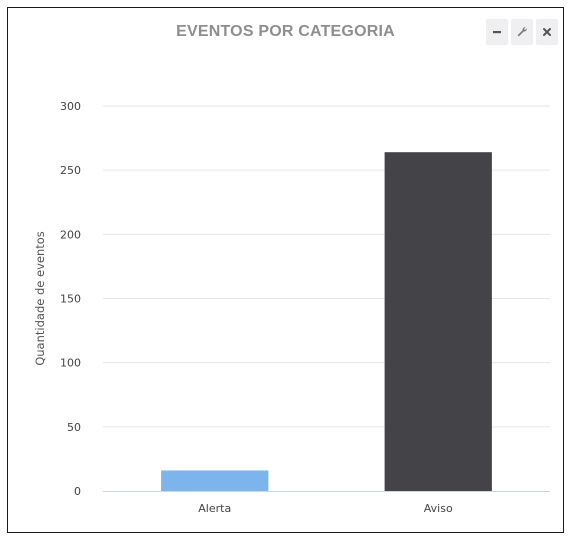 Image resolution: width=573 pixels, height=541 pixels. What do you see at coordinates (70, 106) in the screenshot?
I see `y-tick-label: 300` at bounding box center [70, 106].